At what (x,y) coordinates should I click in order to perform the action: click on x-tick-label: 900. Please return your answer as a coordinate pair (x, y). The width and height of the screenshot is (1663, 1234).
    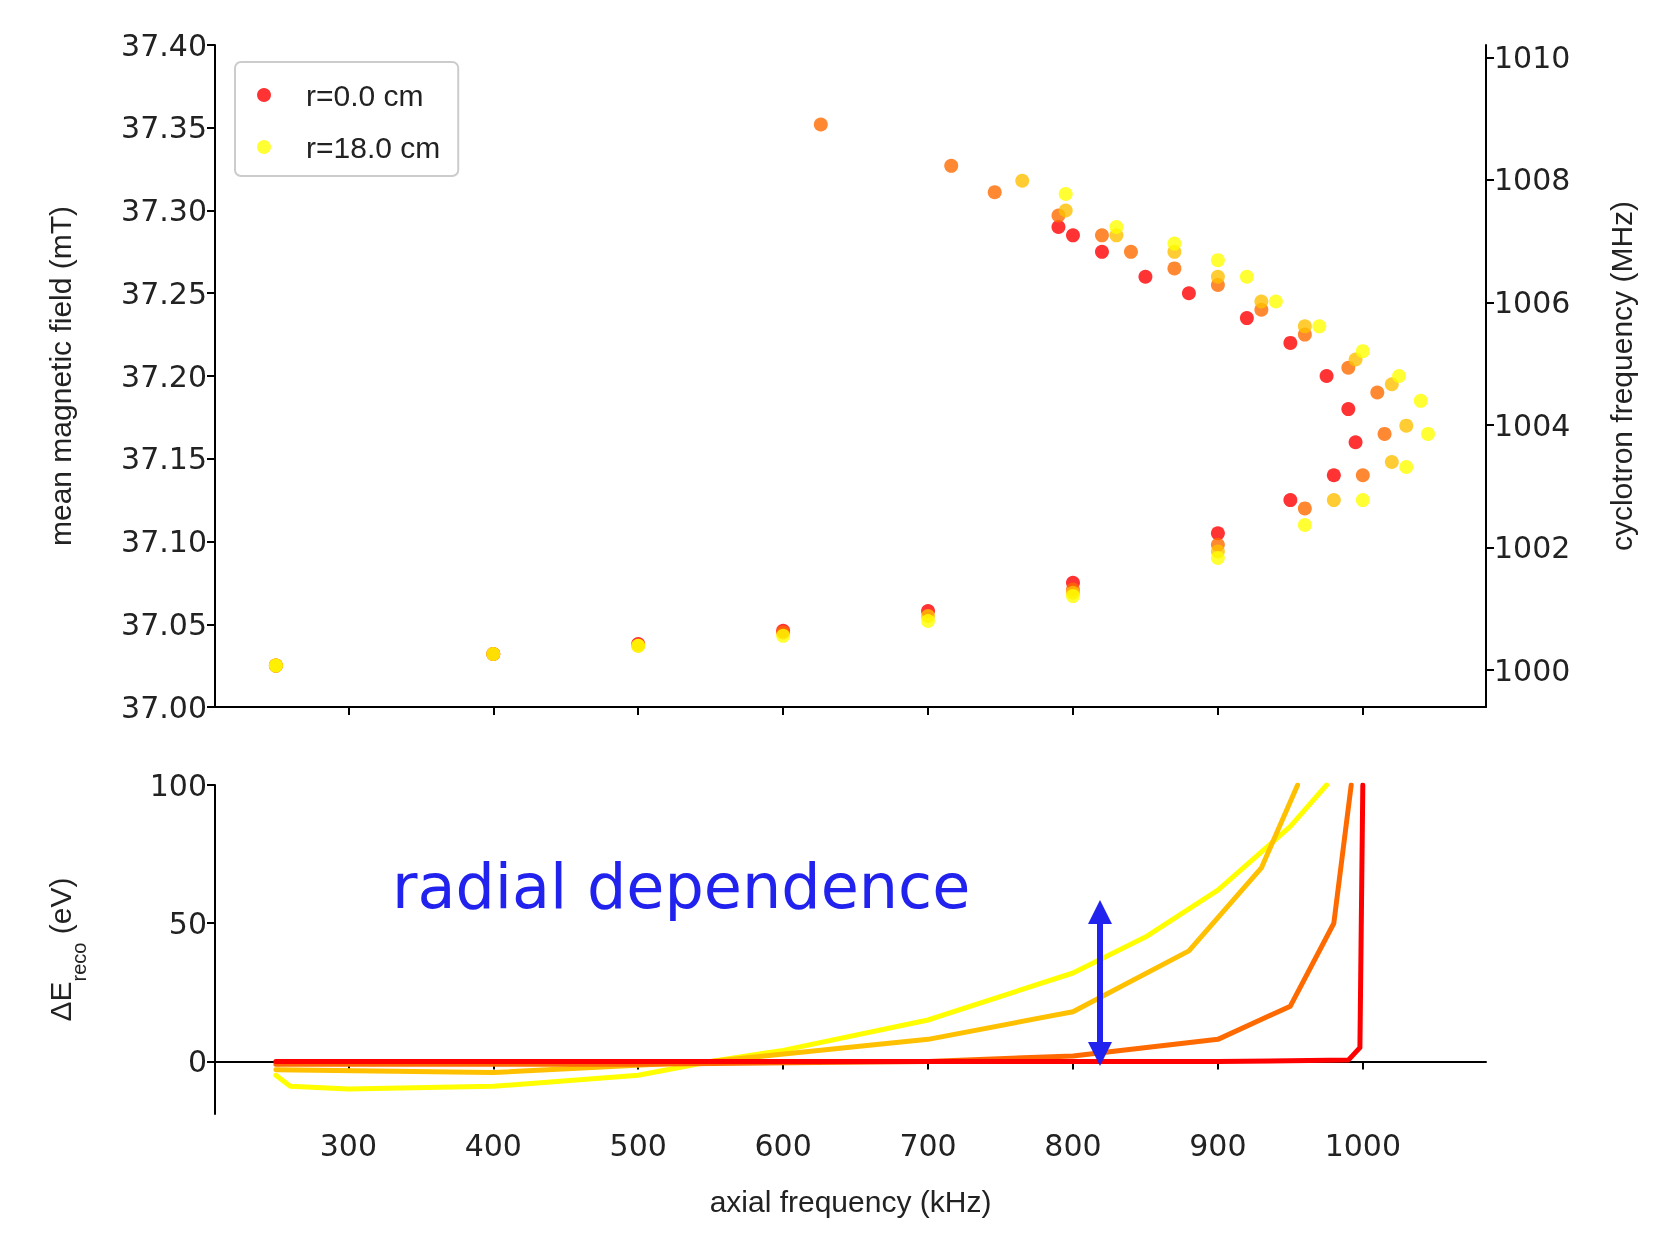
    Looking at the image, I should click on (1218, 1145).